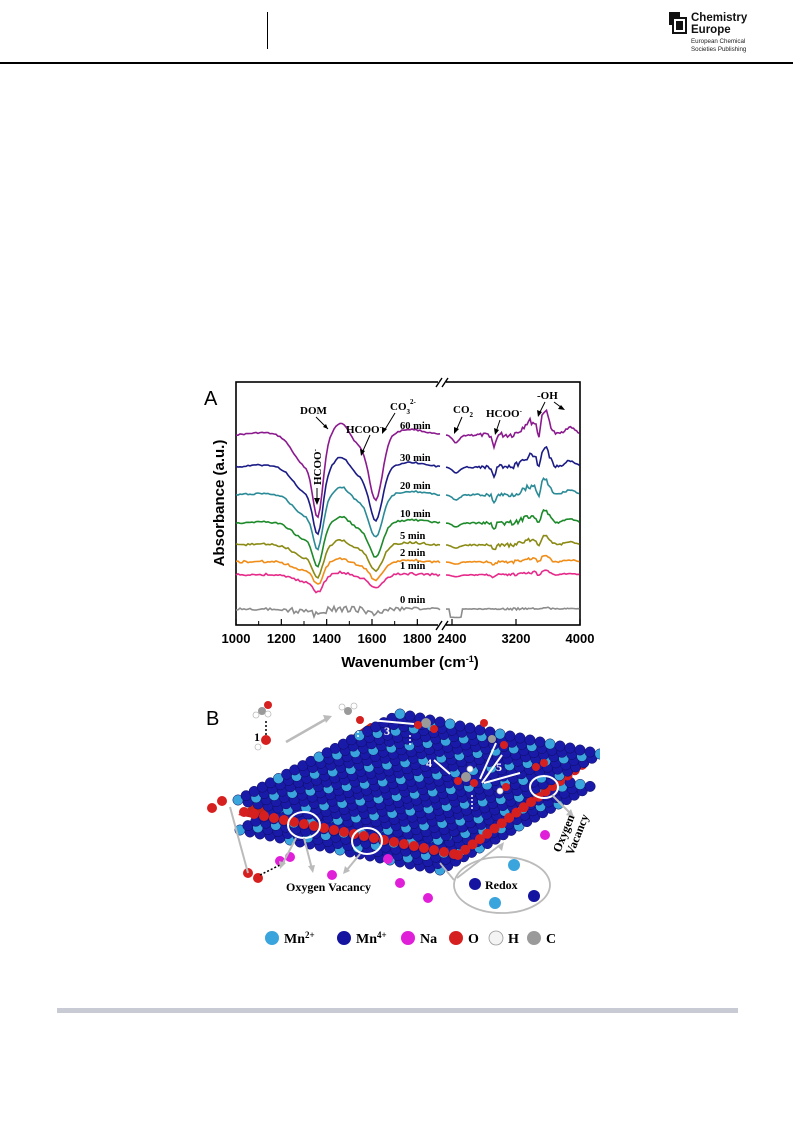 This screenshot has height=1121, width=793. I want to click on co3-text: CO, so click(398, 407).